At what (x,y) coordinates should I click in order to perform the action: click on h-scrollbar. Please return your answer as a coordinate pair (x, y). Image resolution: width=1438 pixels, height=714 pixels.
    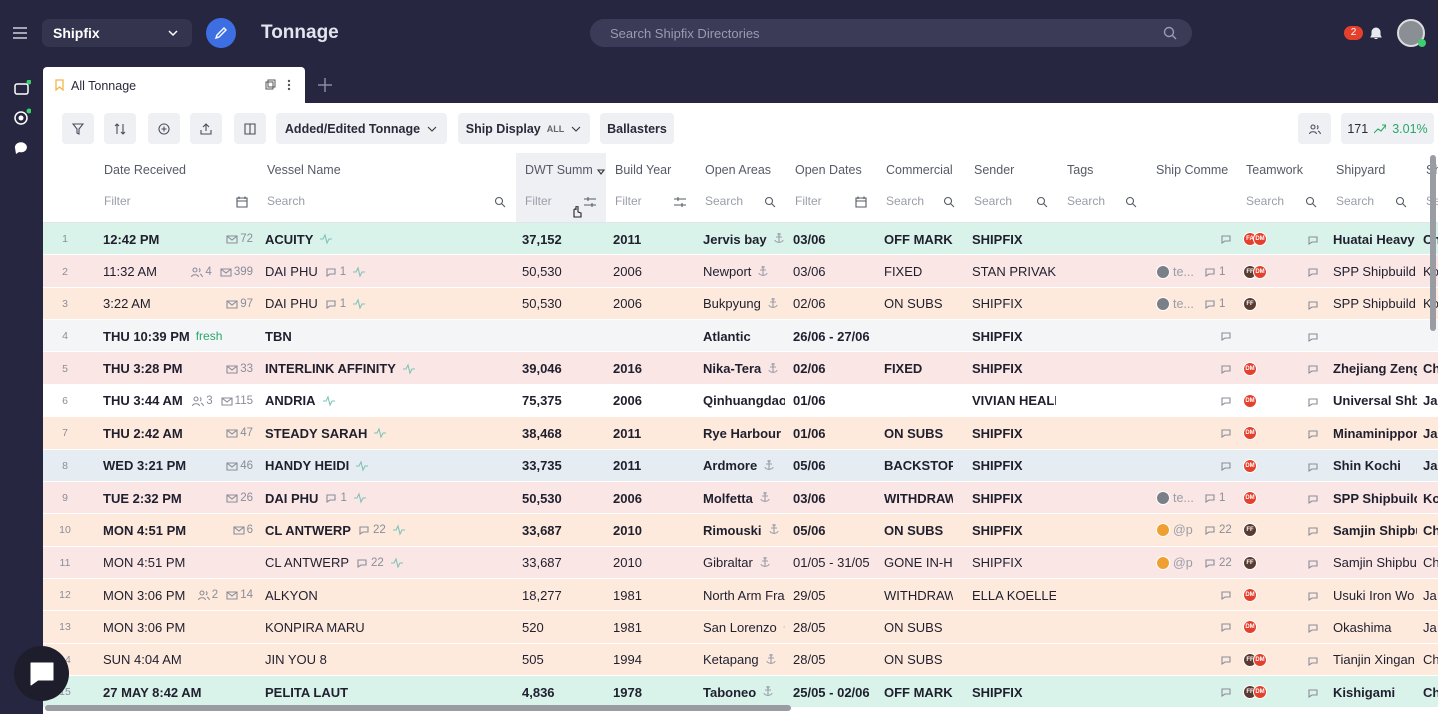
    Looking at the image, I should click on (418, 708).